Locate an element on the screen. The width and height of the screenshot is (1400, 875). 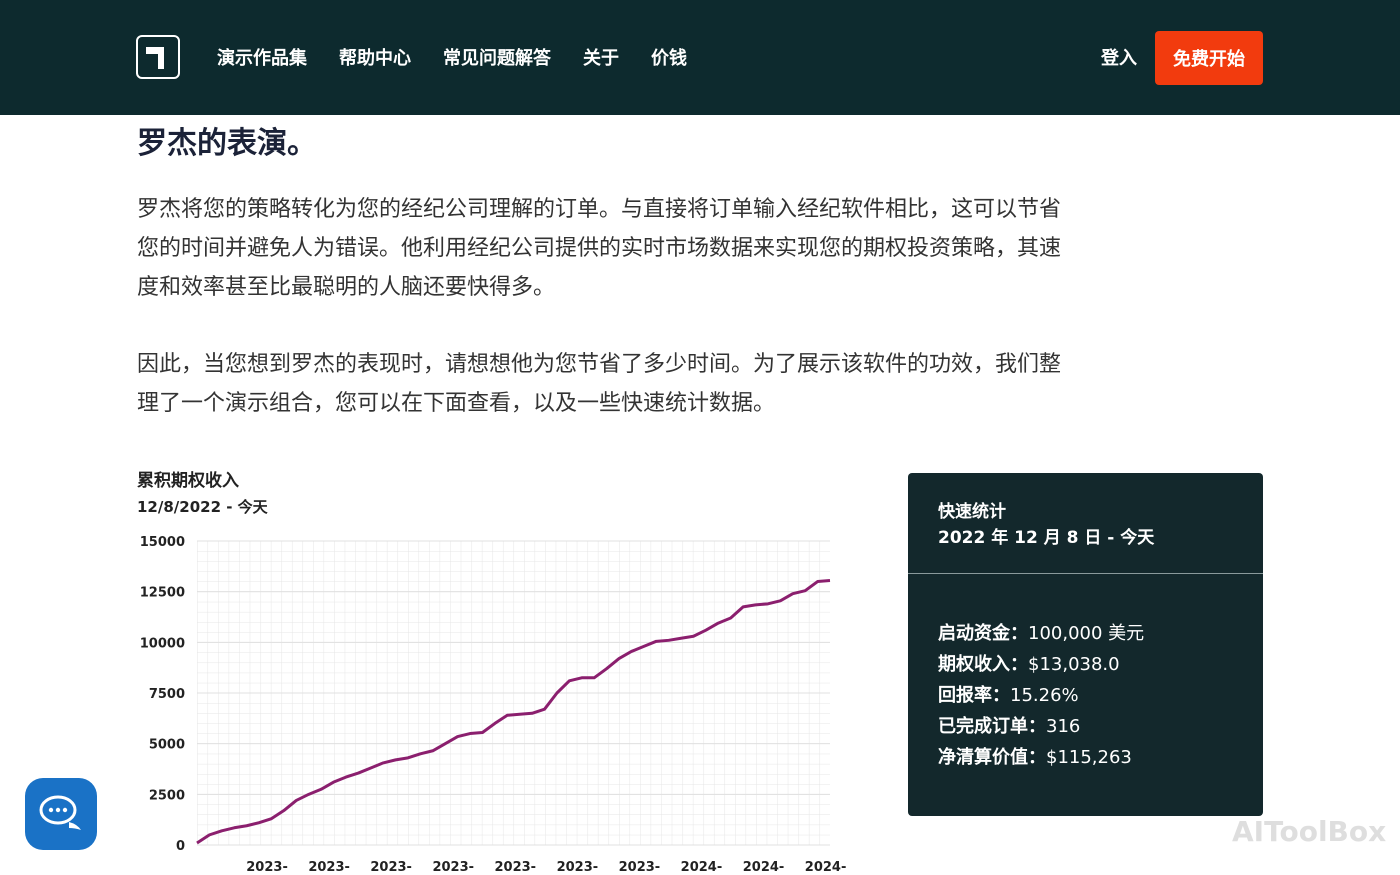
stat-item: 回报率：15.26% is located at coordinates (1041, 695).